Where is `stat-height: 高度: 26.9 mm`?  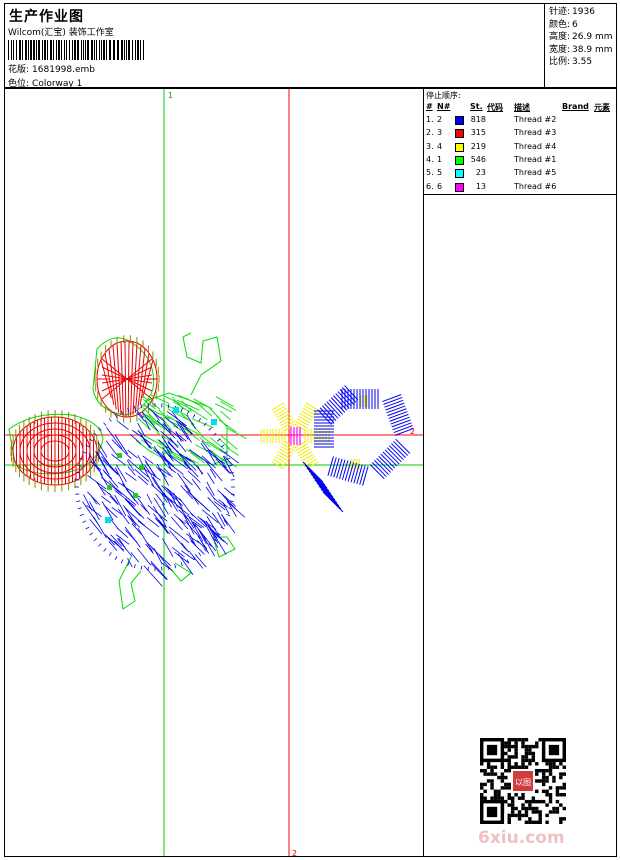
stat-height: 高度: 26.9 mm is located at coordinates (582, 37).